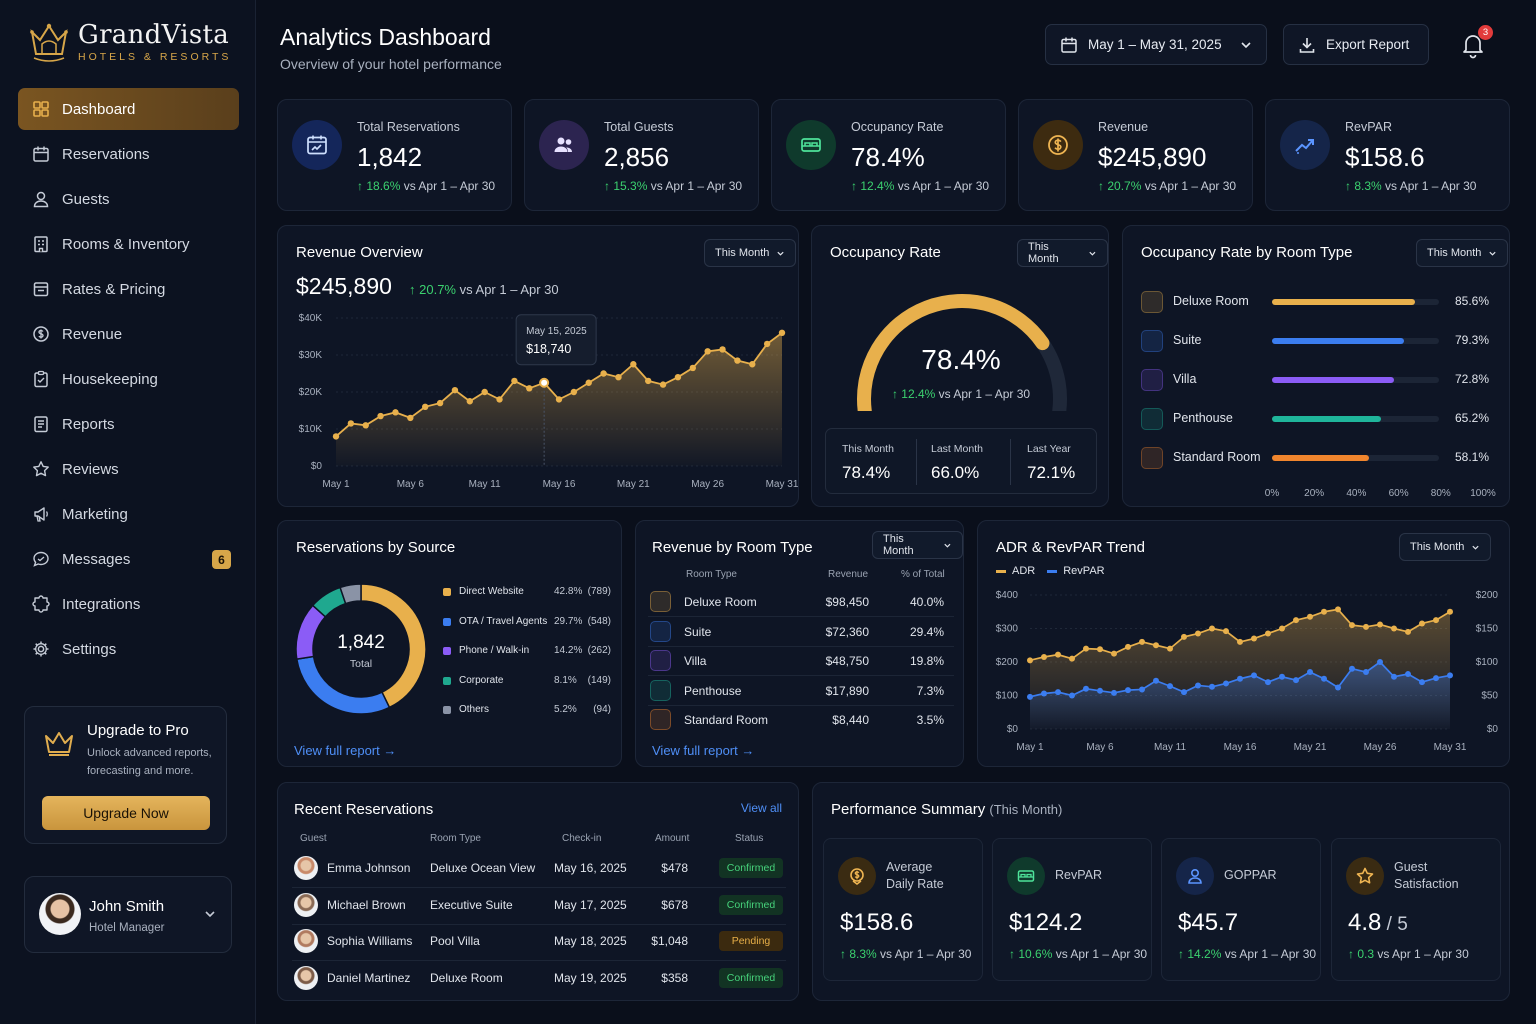 This screenshot has height=1024, width=1536. Describe the element at coordinates (128, 914) in the screenshot. I see `user-menu: John Smith Hotel Manager` at that location.